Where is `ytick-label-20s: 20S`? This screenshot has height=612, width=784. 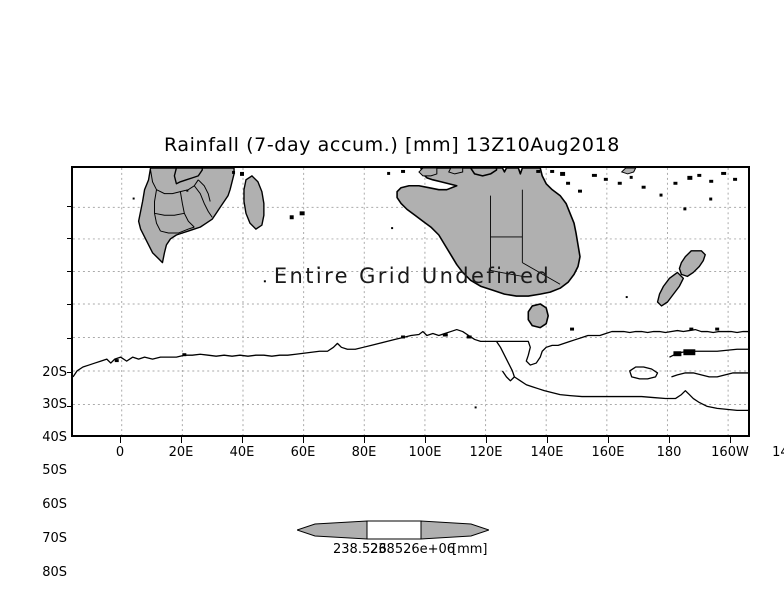 ytick-label-20s: 20S is located at coordinates (54, 372).